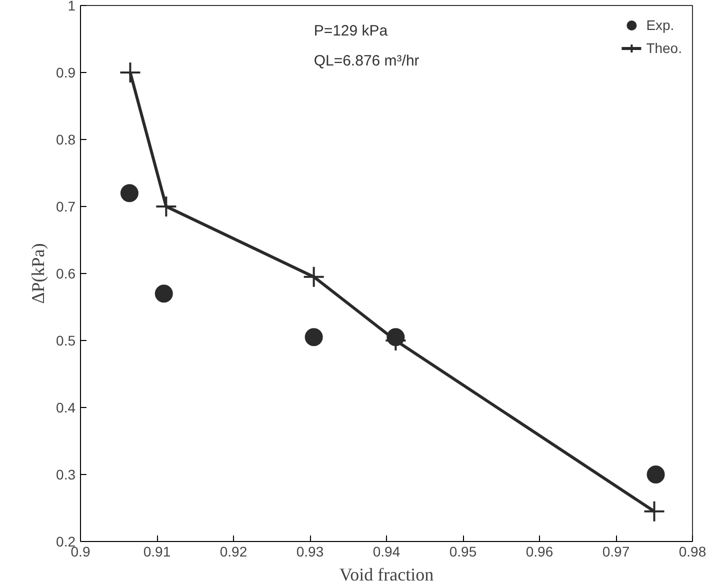  I want to click on x-tick-label: 0.94, so click(386, 552).